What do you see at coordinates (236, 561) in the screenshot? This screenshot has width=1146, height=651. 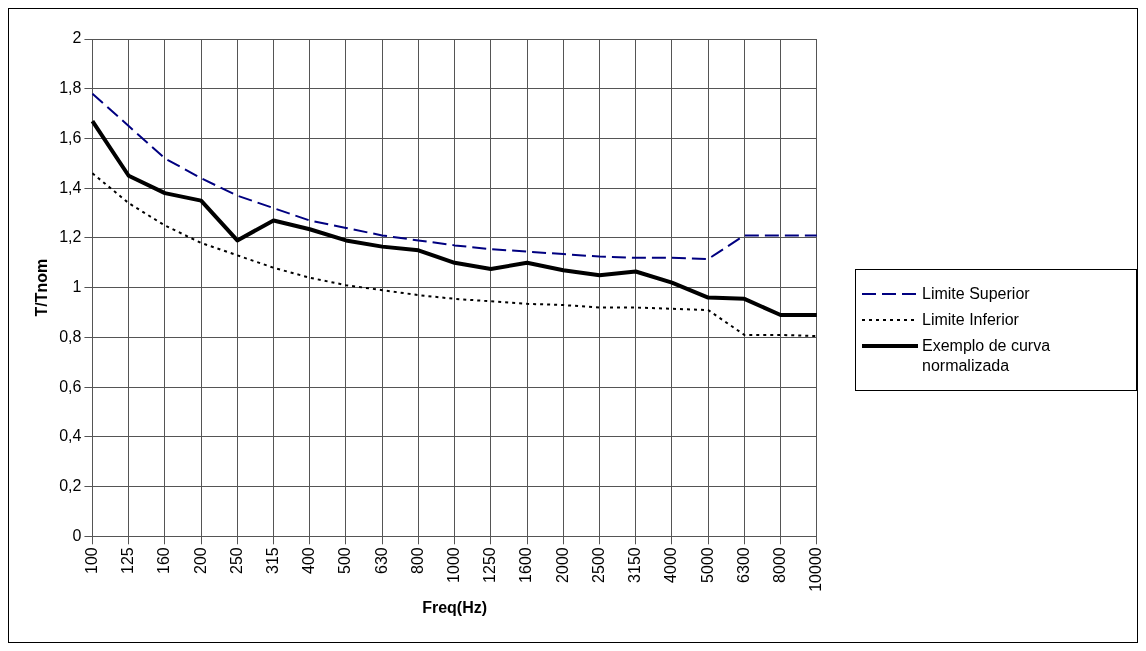 I see `x-tick-label: 250` at bounding box center [236, 561].